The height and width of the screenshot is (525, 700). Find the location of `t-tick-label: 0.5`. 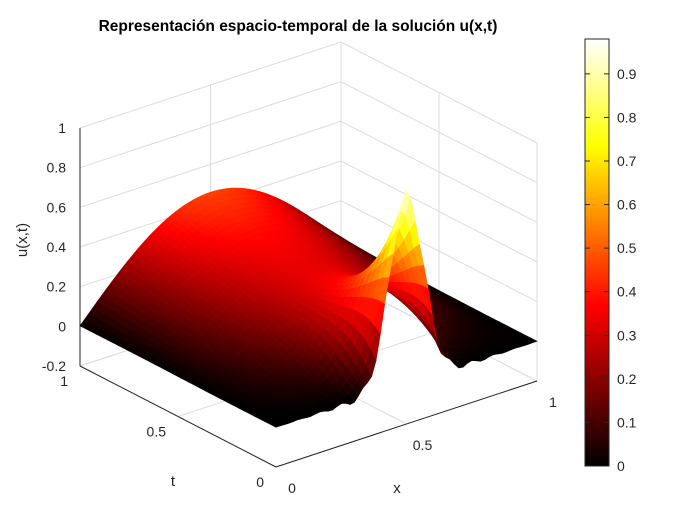

t-tick-label: 0.5 is located at coordinates (157, 432).